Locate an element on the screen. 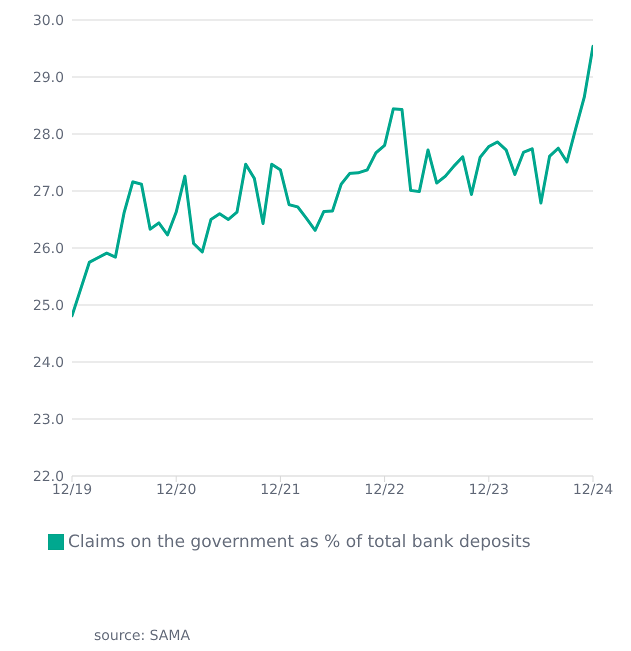 This screenshot has height=651, width=631. x-tick-label: 12/21 is located at coordinates (280, 490).